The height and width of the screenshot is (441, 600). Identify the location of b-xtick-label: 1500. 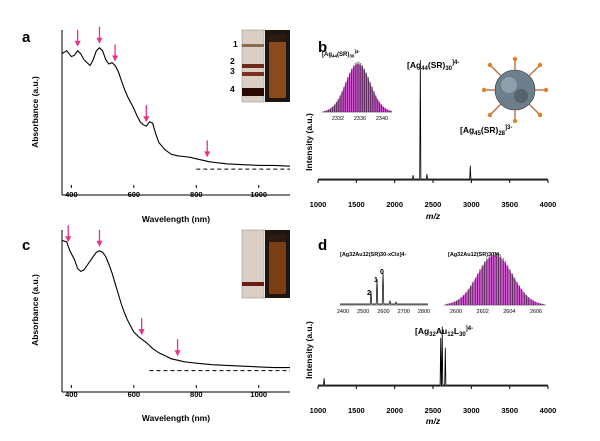
(356, 204).